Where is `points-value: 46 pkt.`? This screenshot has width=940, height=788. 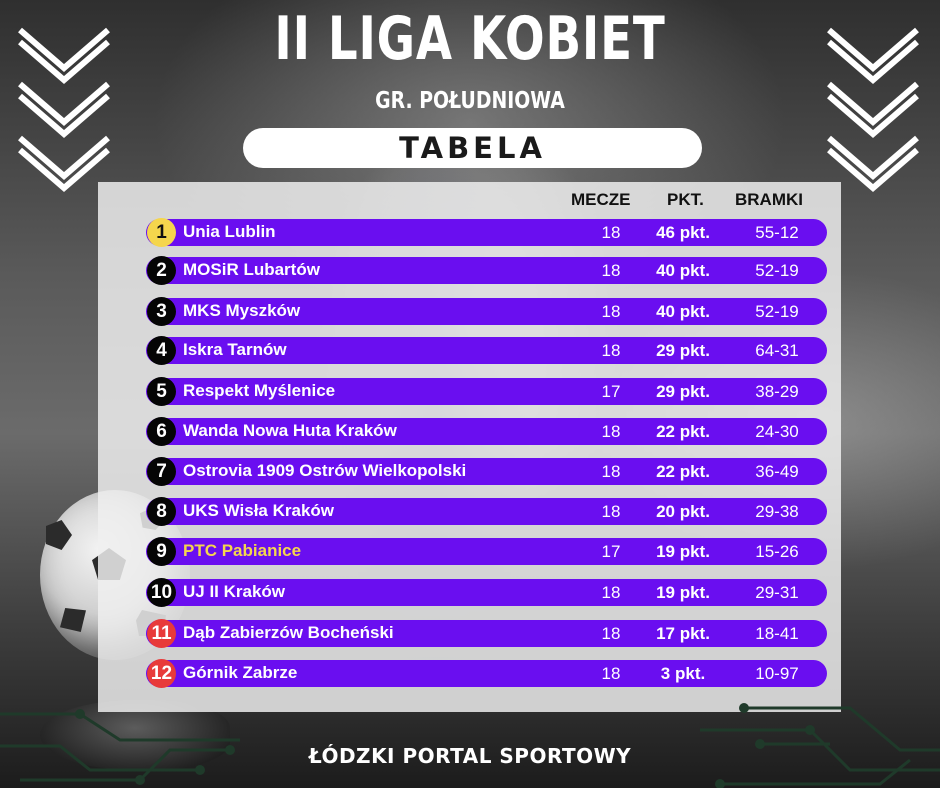 points-value: 46 pkt. is located at coordinates (683, 232).